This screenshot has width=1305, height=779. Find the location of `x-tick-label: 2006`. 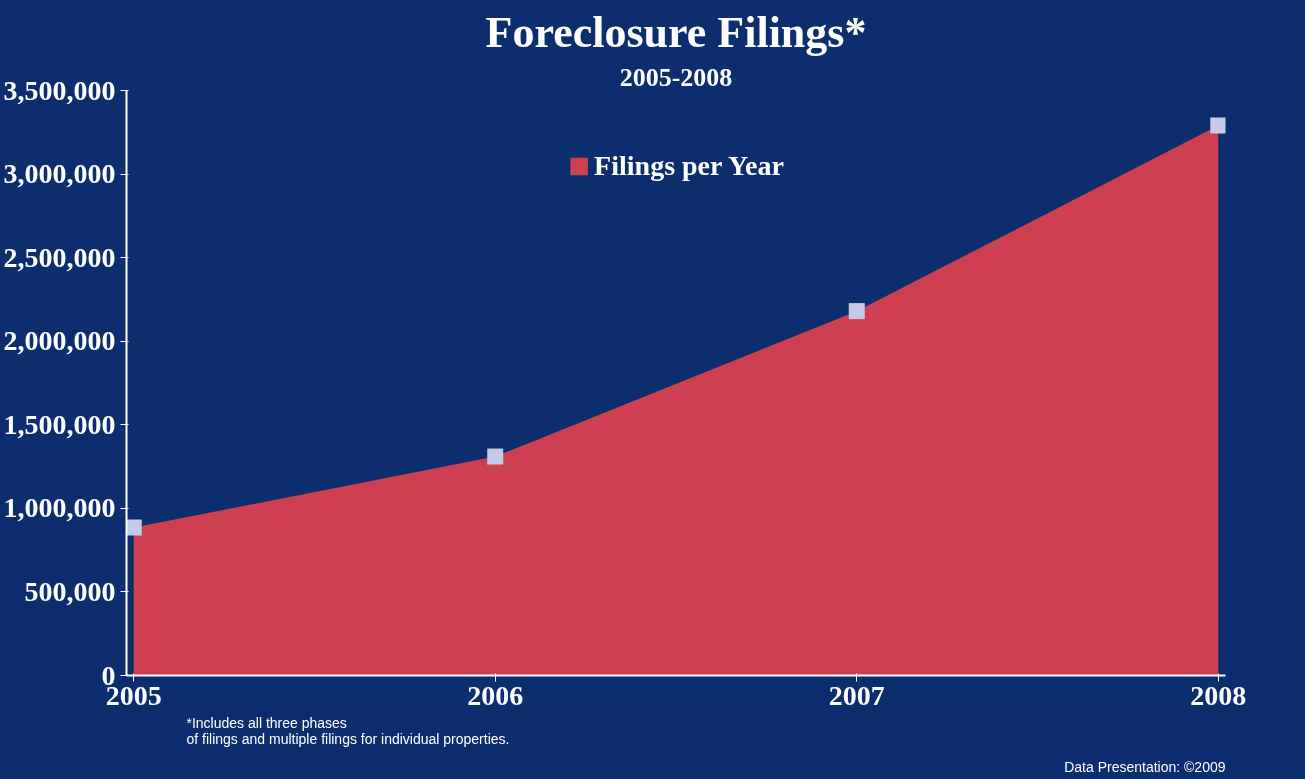

x-tick-label: 2006 is located at coordinates (495, 695).